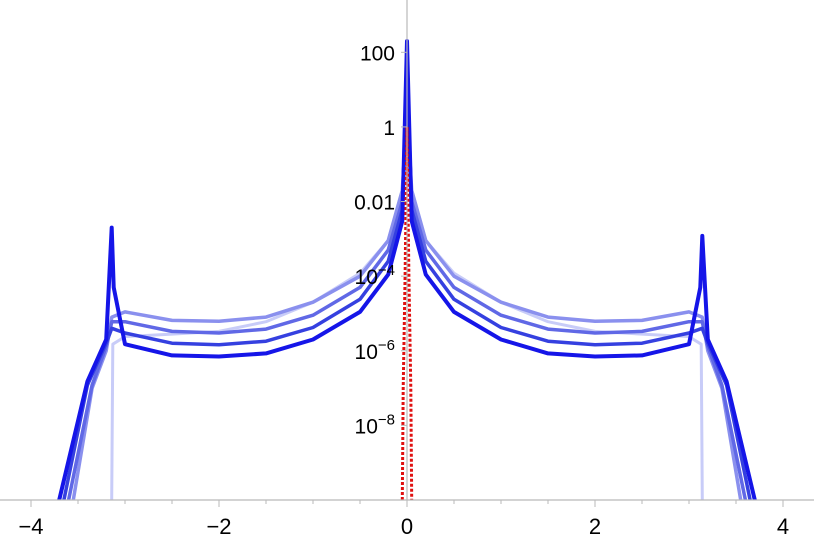  Describe the element at coordinates (374, 203) in the screenshot. I see `y-tick-label: 0.01` at that location.